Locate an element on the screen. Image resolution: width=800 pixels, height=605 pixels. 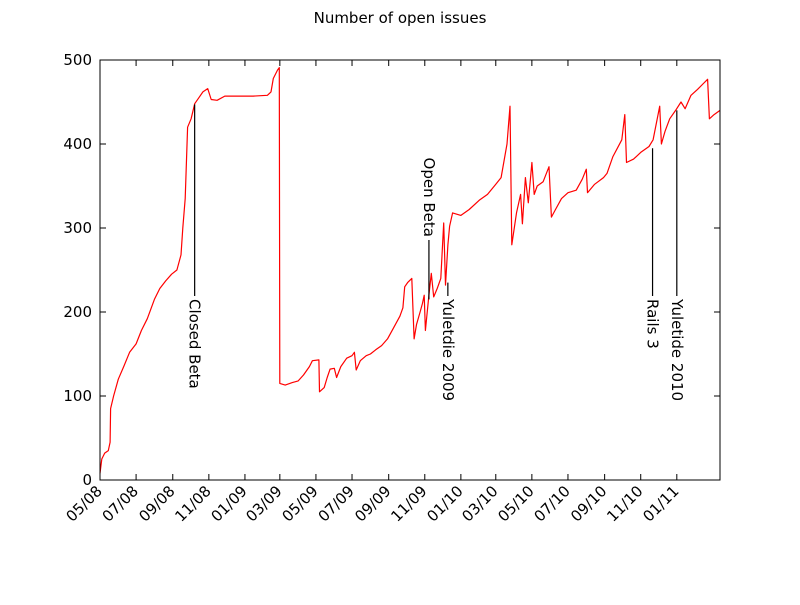
annotation: Open Beta is located at coordinates (429, 229).